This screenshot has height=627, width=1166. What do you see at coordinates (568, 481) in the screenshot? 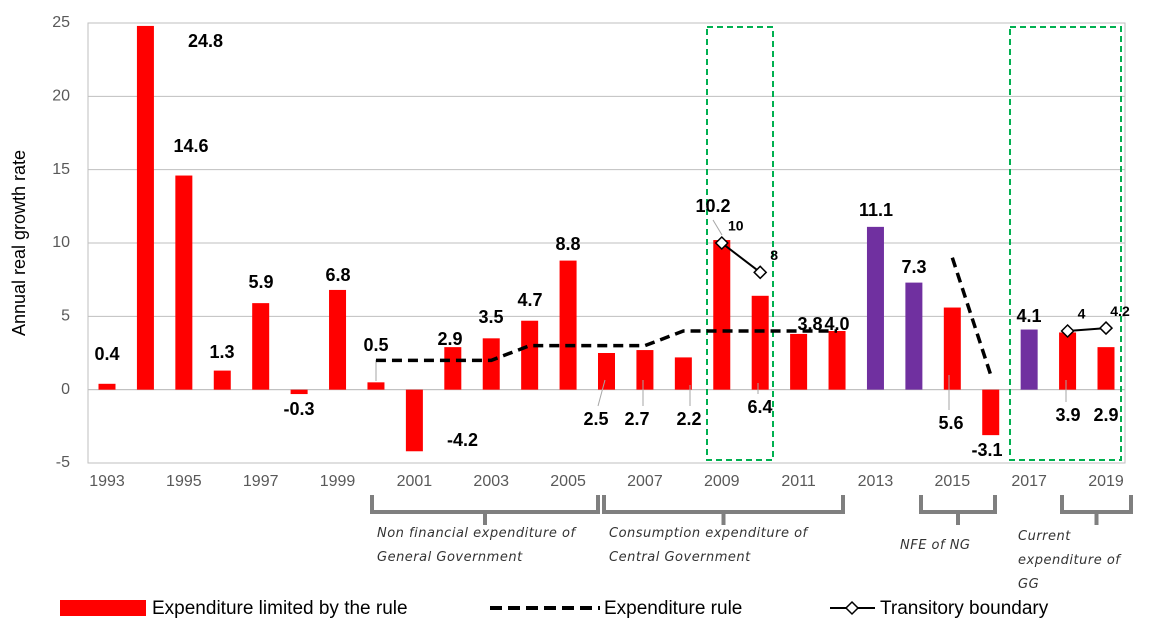
I see `x-tick-label: 2005` at bounding box center [568, 481].